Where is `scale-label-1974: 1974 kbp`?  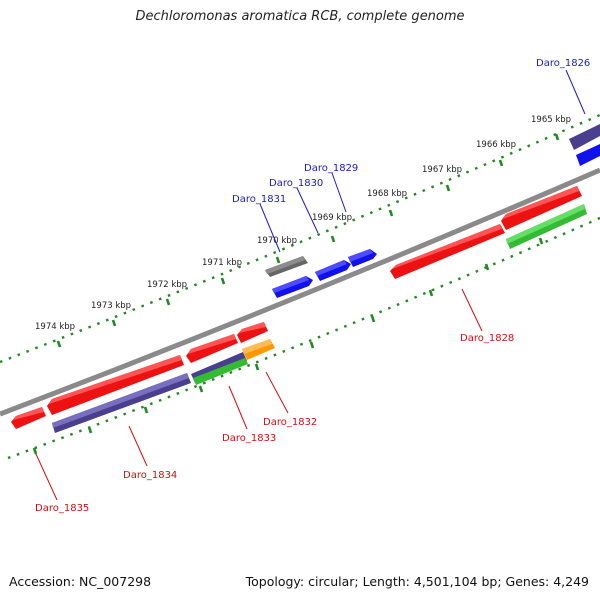 scale-label-1974: 1974 kbp is located at coordinates (55, 327).